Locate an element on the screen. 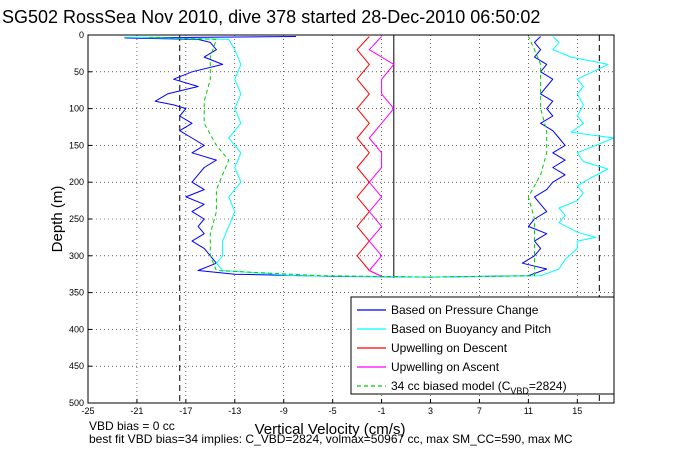 Image resolution: width=681 pixels, height=454 pixels. x-tick-label: -1 is located at coordinates (382, 411).